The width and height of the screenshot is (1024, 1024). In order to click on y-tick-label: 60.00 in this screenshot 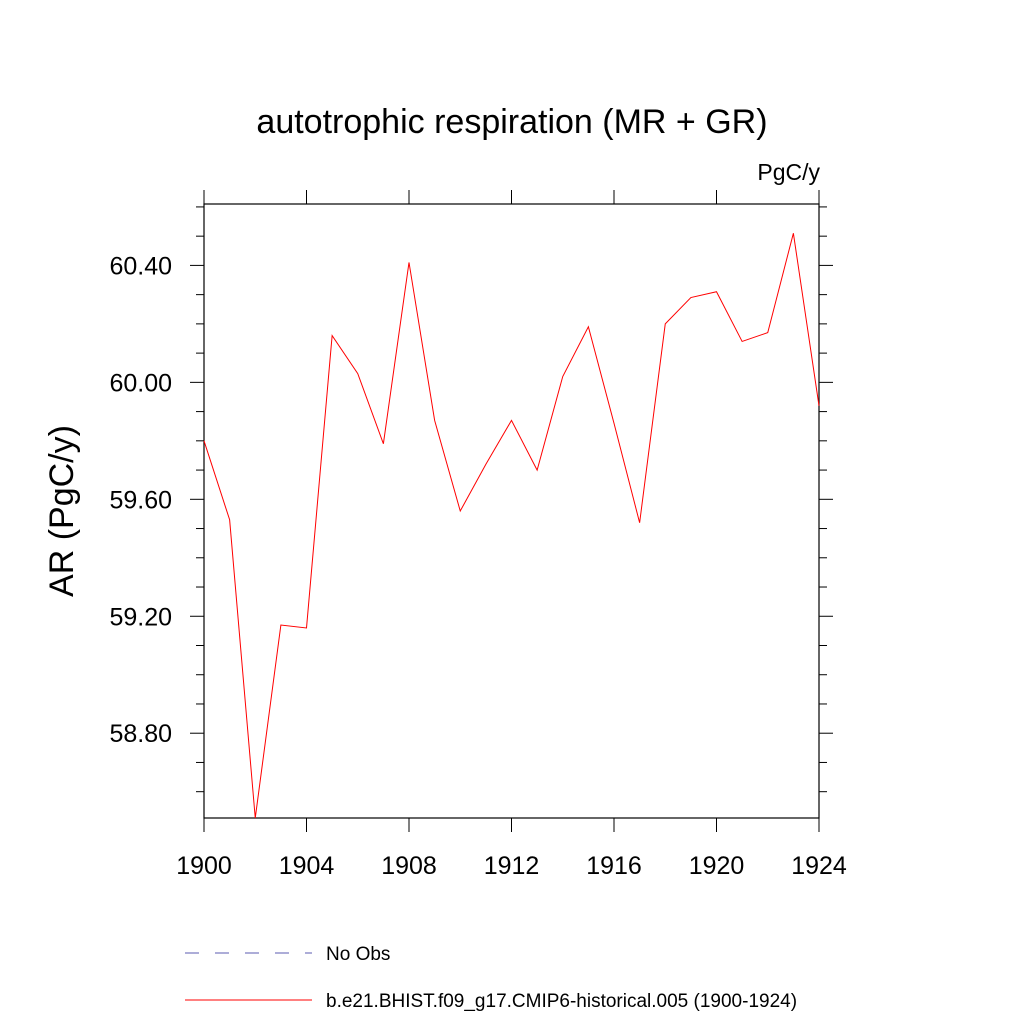, I will do `click(140, 383)`.